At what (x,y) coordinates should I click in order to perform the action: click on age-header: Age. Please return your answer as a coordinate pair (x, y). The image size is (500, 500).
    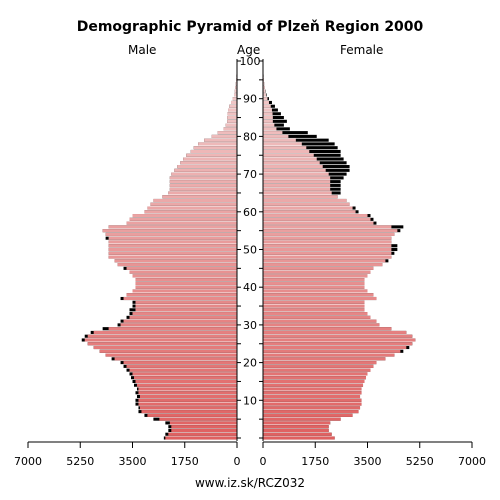
    Looking at the image, I should click on (249, 50).